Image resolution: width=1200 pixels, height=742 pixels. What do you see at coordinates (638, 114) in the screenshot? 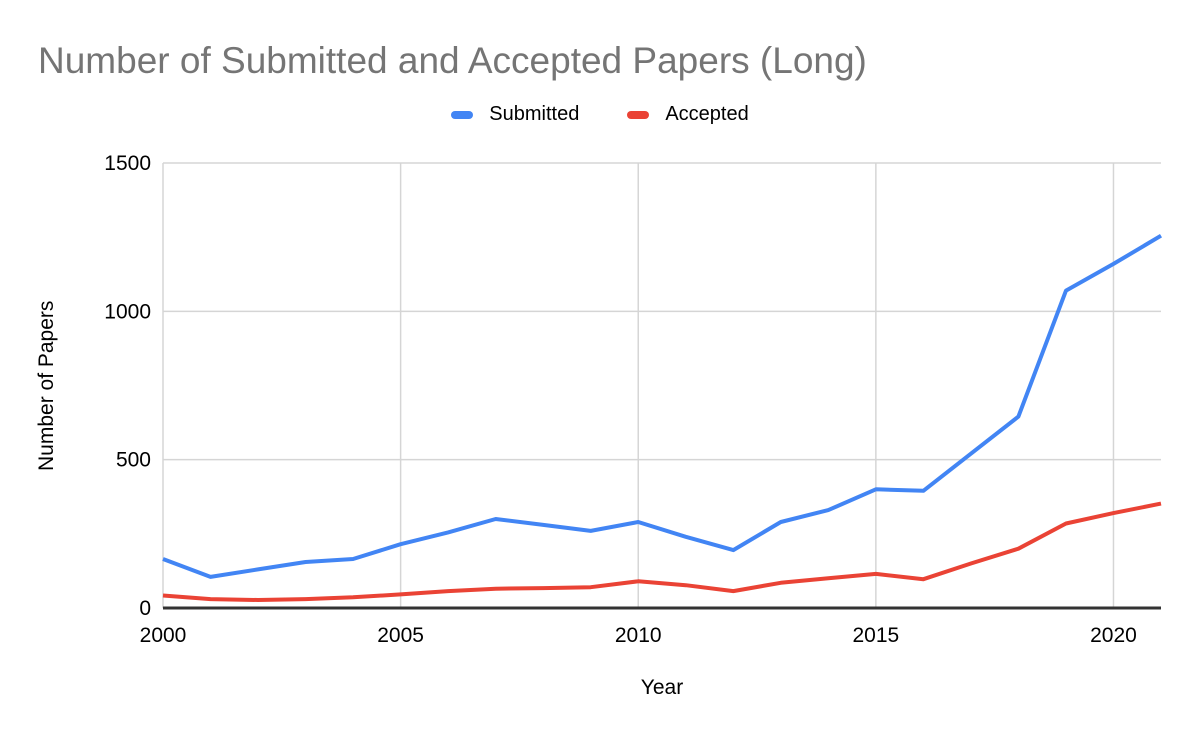
I see `legend-swatch-accepted` at bounding box center [638, 114].